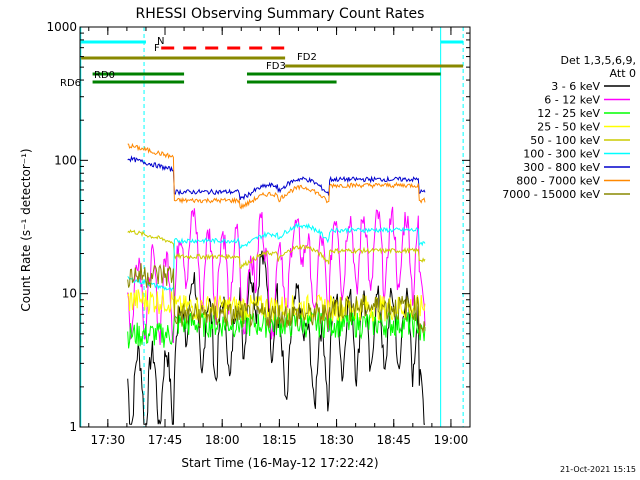 The height and width of the screenshot is (480, 640). I want to click on x-axis-label: Start Time (16-May-12 17:22:42), so click(279, 463).